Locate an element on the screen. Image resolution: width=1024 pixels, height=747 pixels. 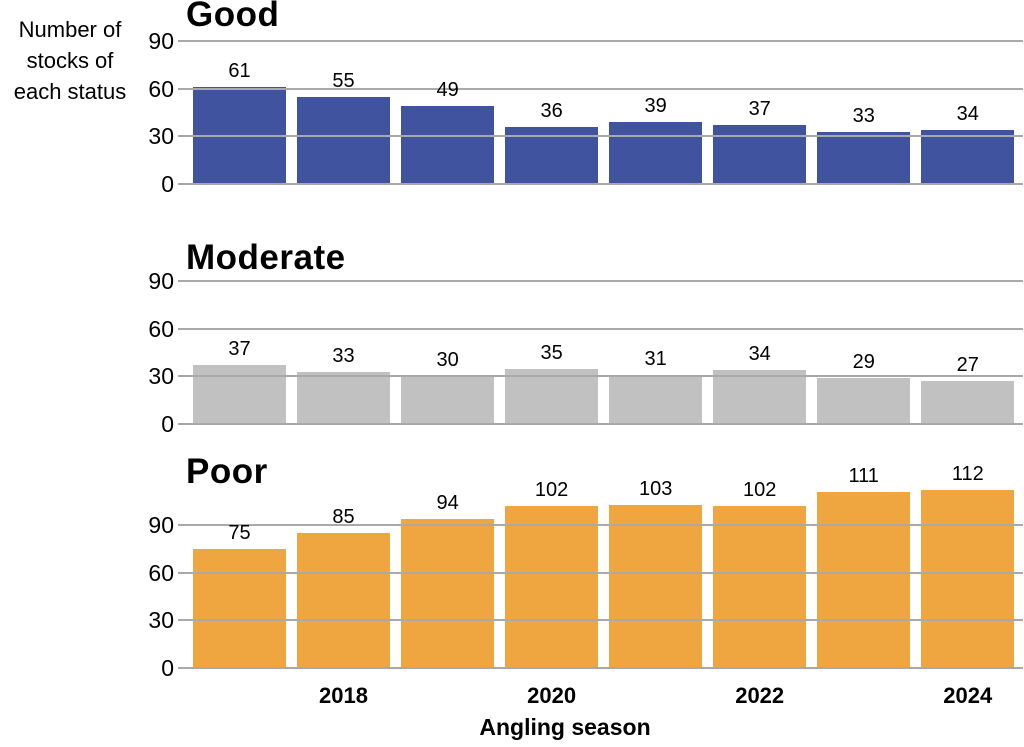
value-label-moderate-2018: 33 is located at coordinates (343, 355).